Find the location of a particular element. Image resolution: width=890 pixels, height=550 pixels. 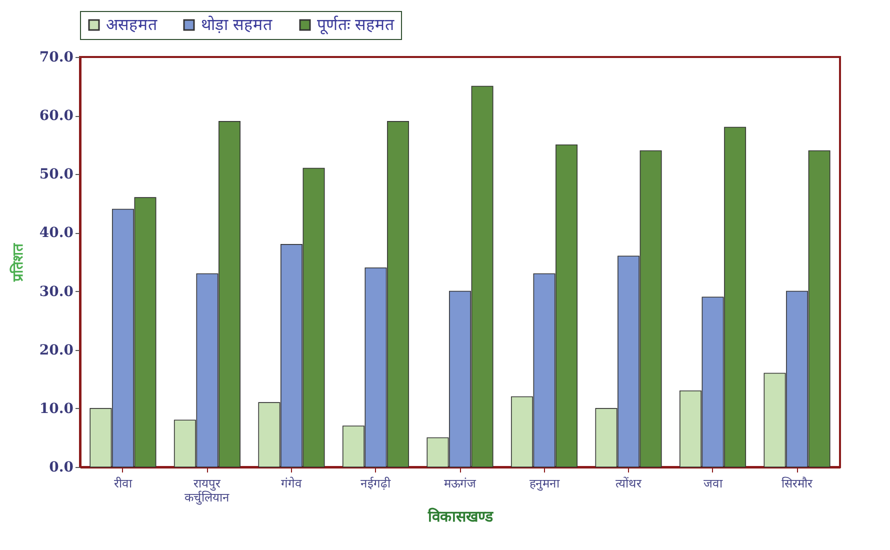

x-tick-label: रीवा is located at coordinates (123, 483).